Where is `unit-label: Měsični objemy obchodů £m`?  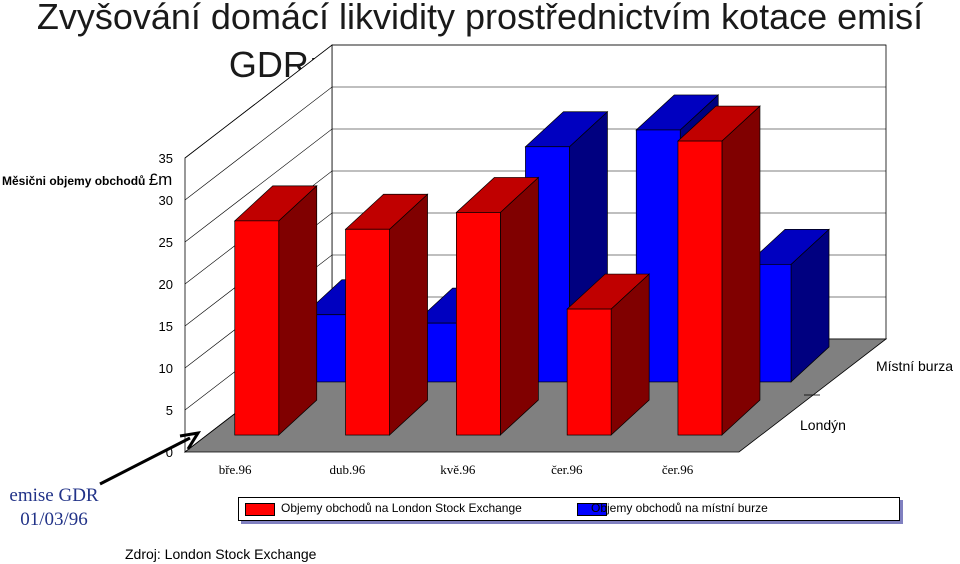
unit-label: Měsični objemy obchodů £m is located at coordinates (87, 180).